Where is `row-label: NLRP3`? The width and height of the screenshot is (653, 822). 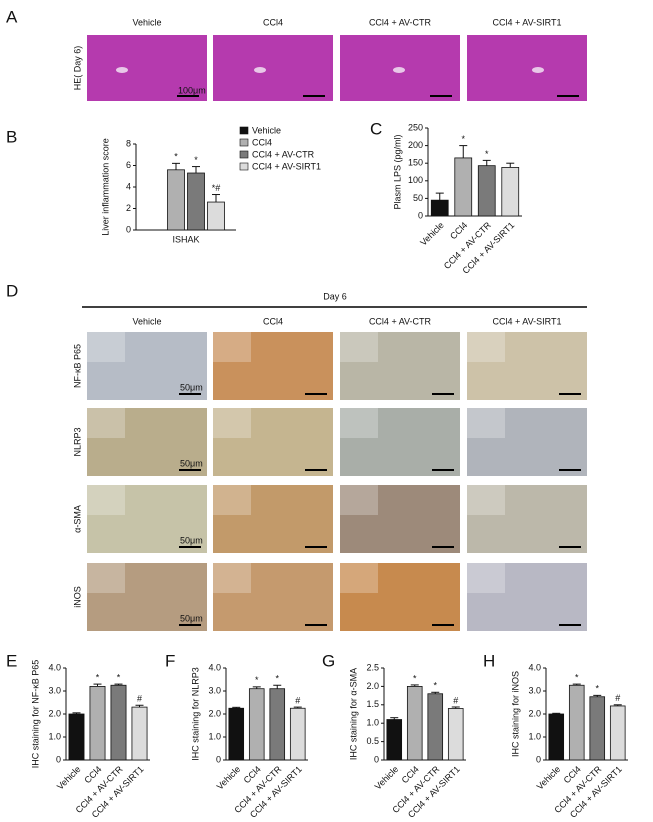 row-label: NLRP3 is located at coordinates (77, 441).